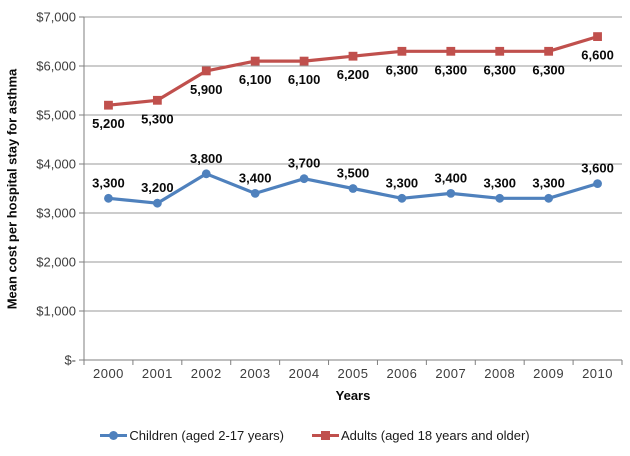 The width and height of the screenshot is (630, 456). I want to click on y-tick-label: $3,000, so click(56, 213).